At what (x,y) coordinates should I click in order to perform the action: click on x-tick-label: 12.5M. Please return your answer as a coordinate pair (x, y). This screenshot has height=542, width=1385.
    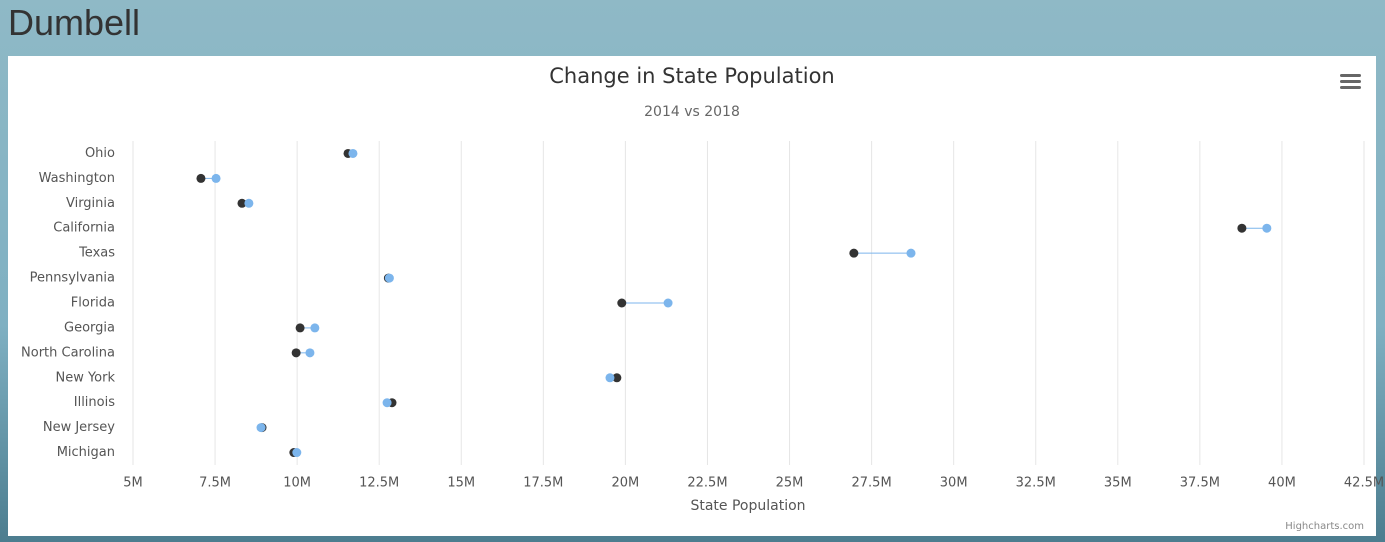
    Looking at the image, I should click on (379, 483).